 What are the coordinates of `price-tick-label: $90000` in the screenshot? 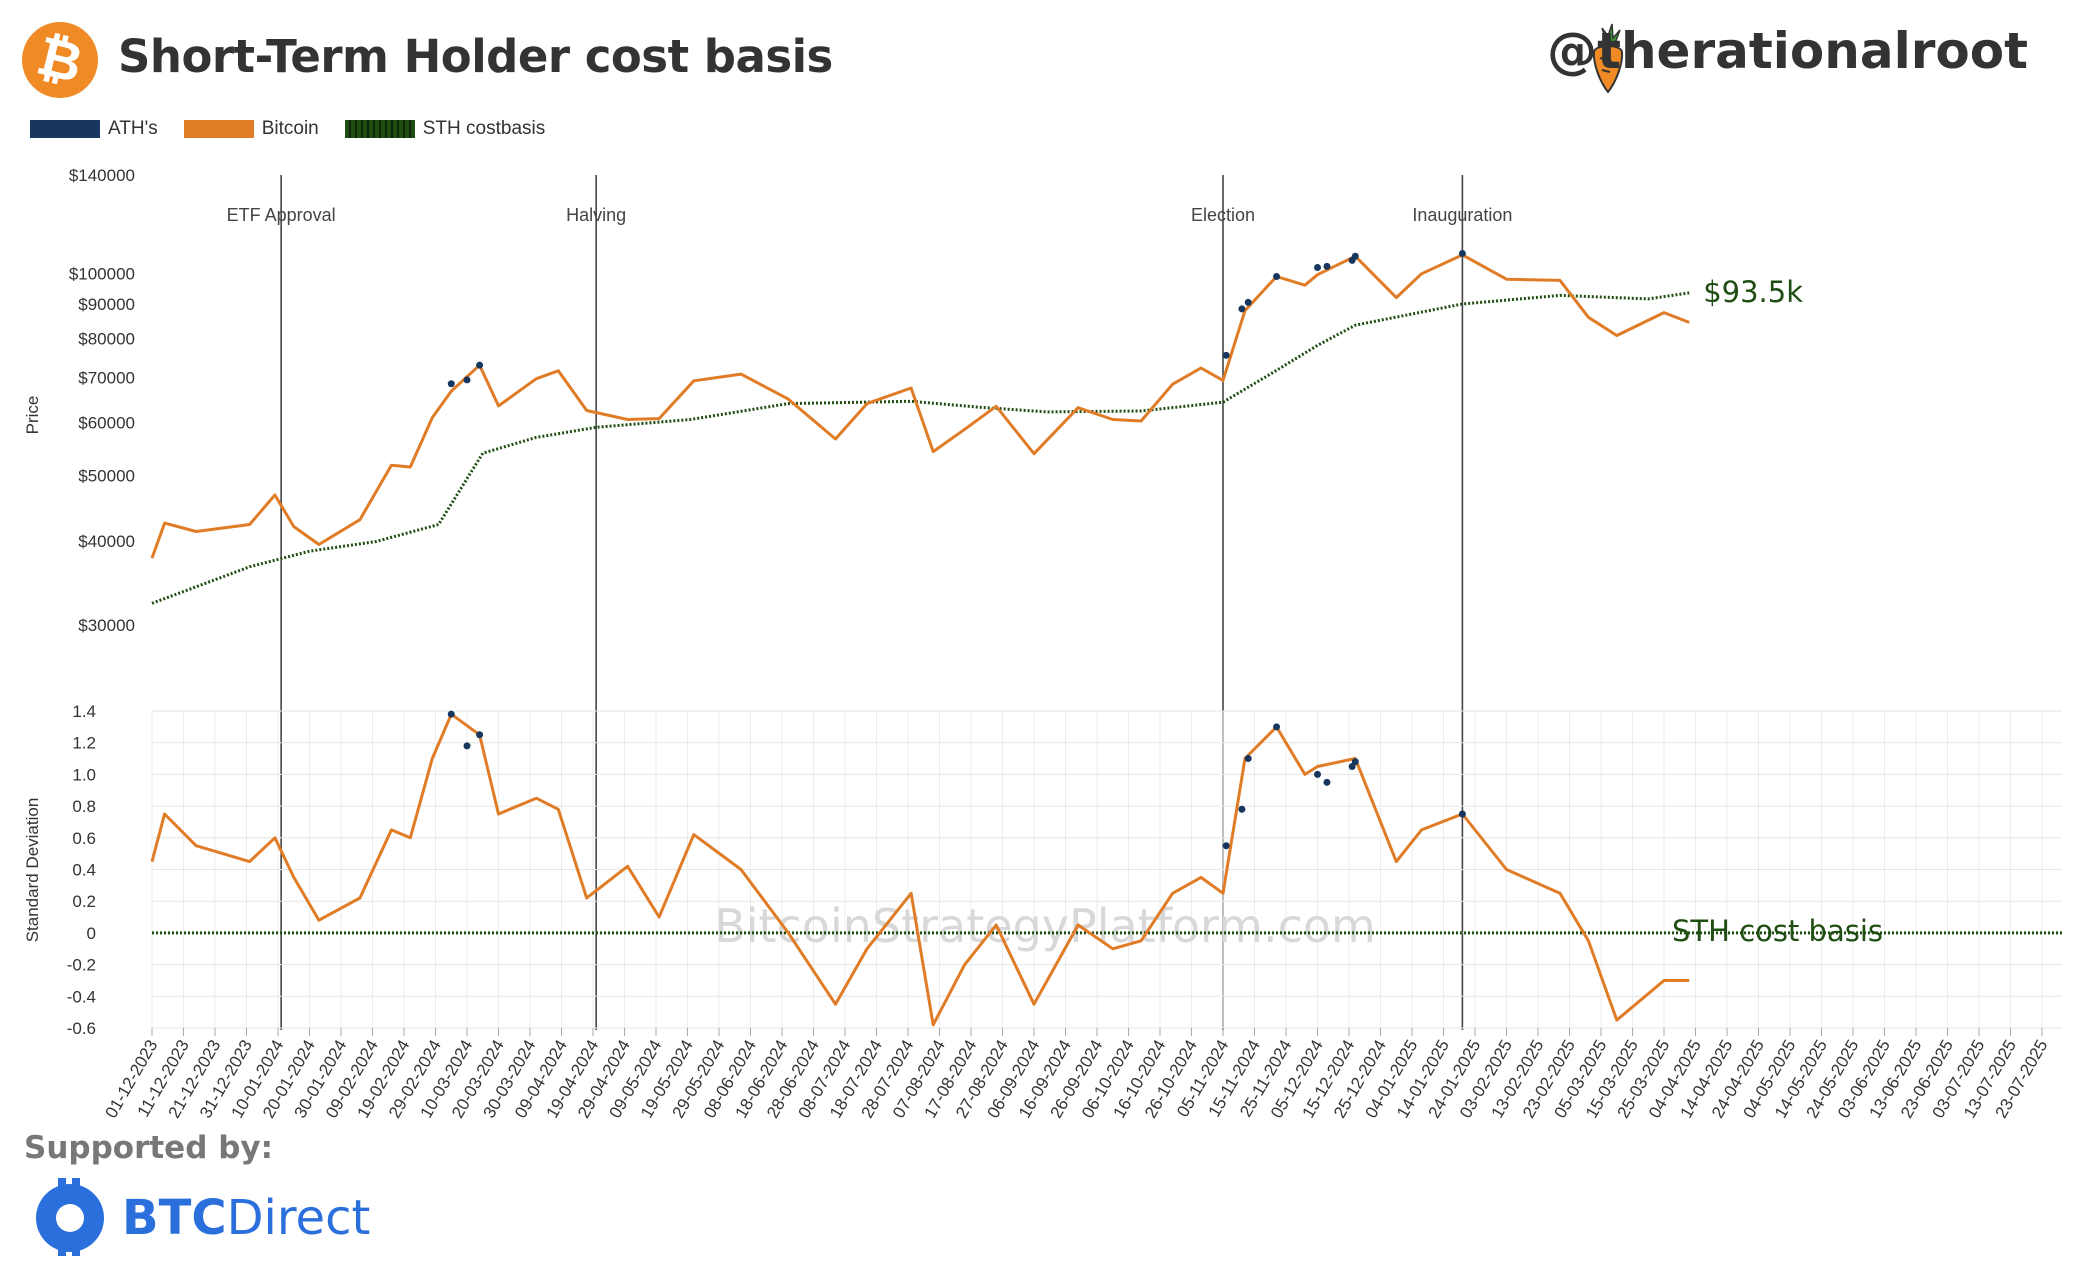 It's located at (106, 304).